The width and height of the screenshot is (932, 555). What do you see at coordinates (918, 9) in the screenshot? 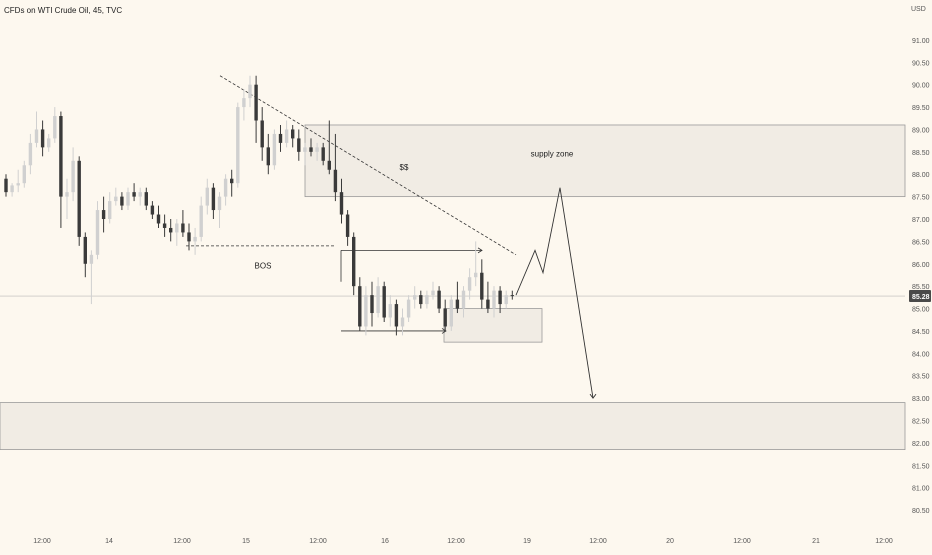
I see `currency-label: USD` at bounding box center [918, 9].